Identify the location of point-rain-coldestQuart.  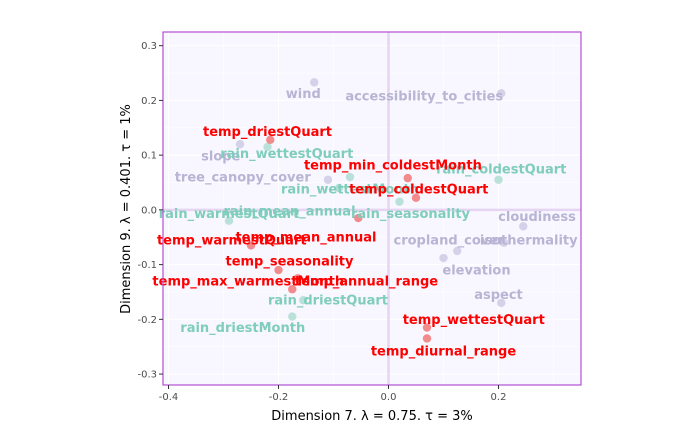
(498, 179).